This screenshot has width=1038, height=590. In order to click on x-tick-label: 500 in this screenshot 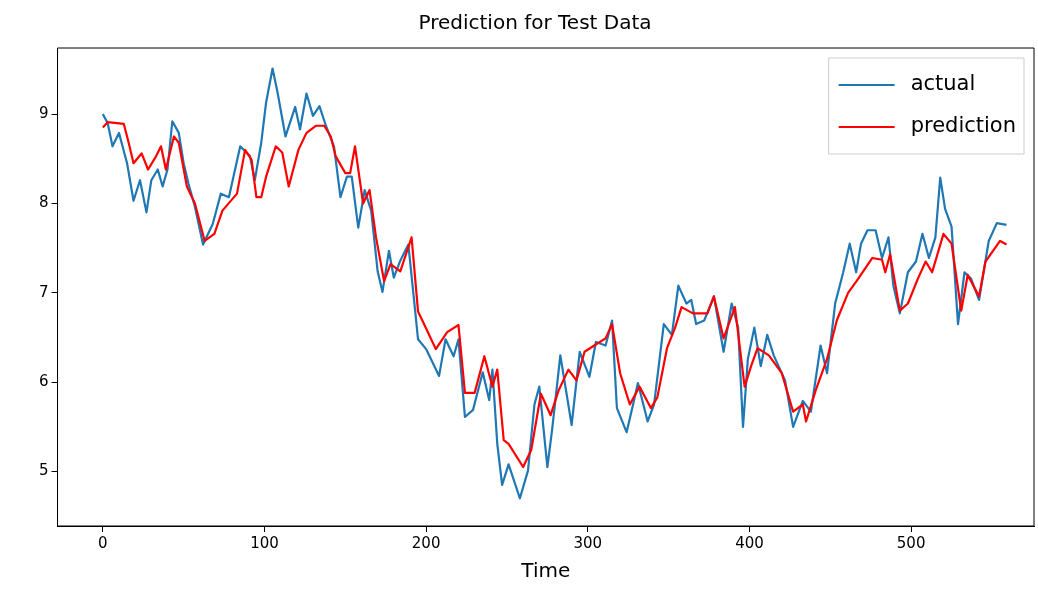, I will do `click(911, 542)`.